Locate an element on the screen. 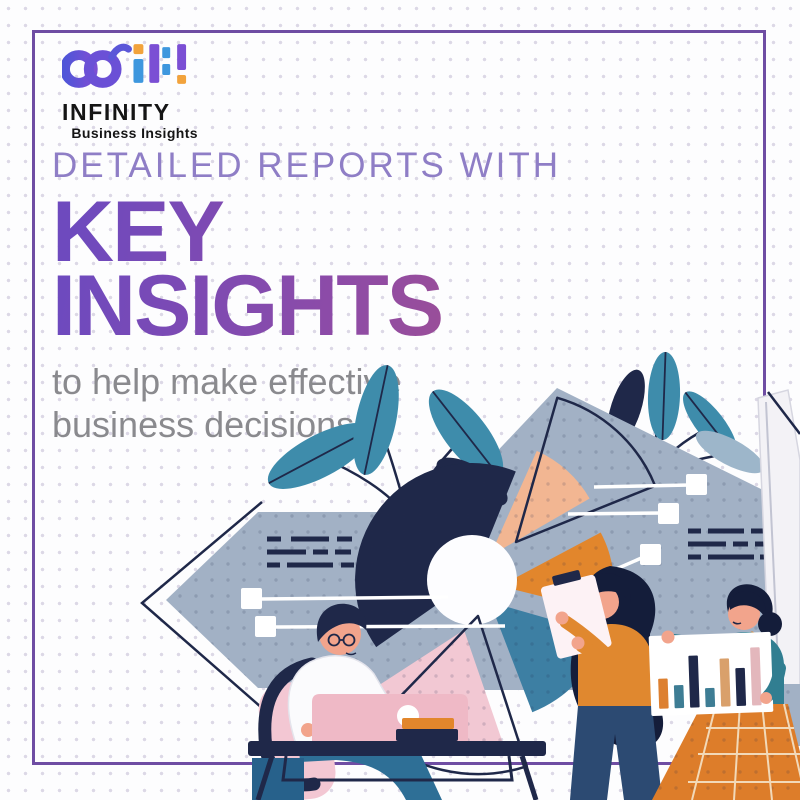 This screenshot has width=800, height=800. tagline-line1: to help make effective is located at coordinates (227, 381).